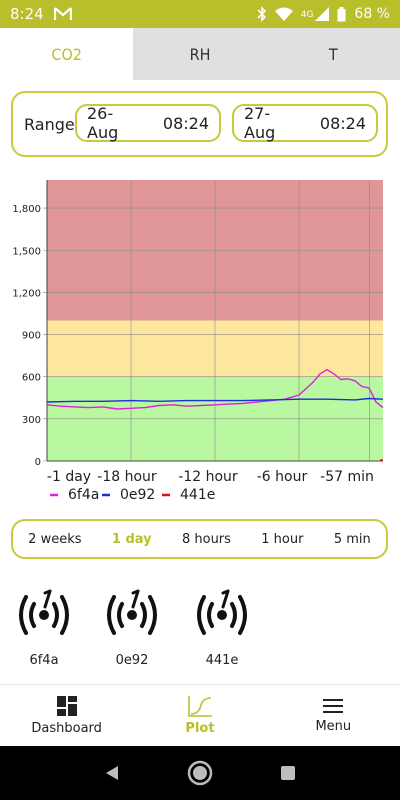 The height and width of the screenshot is (800, 400). Describe the element at coordinates (200, 728) in the screenshot. I see `nav-plot-label: Plot` at that location.